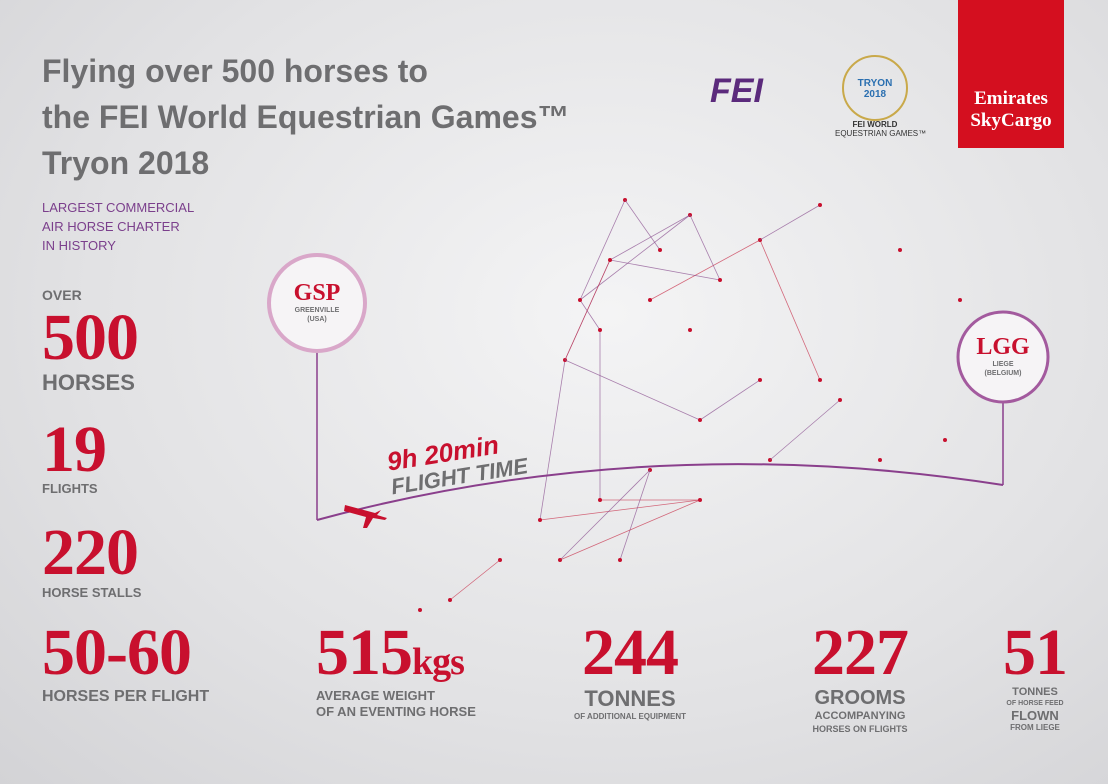 This screenshot has height=784, width=1108. Describe the element at coordinates (860, 698) in the screenshot. I see `stat-label: GROOMS` at that location.